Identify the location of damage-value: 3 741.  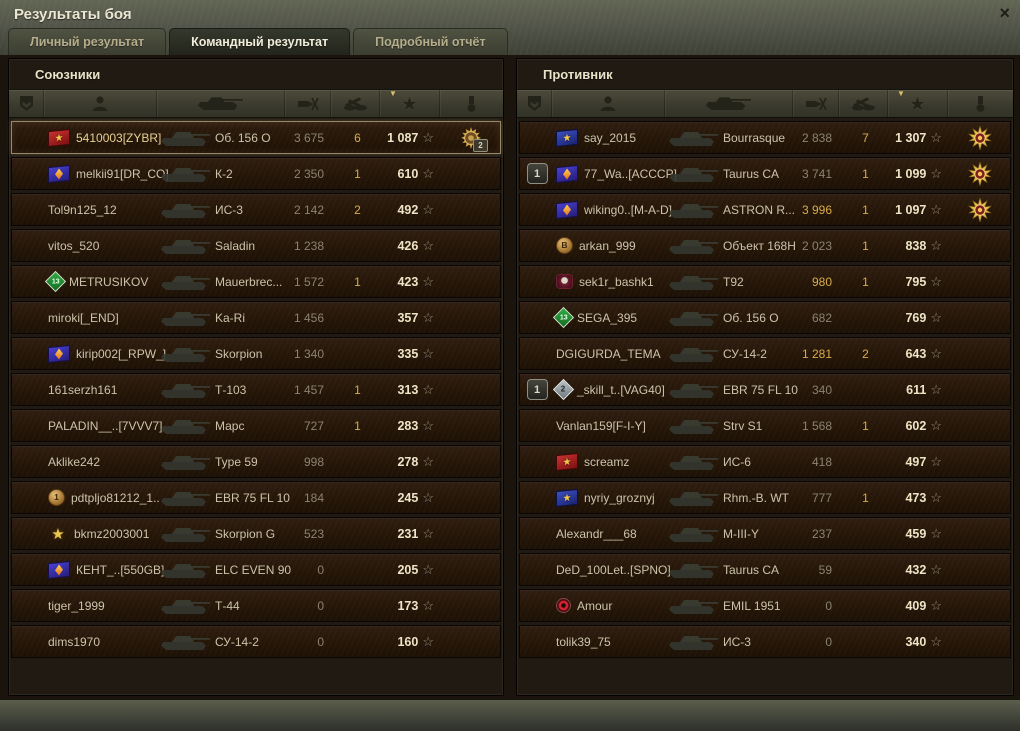
(816, 173).